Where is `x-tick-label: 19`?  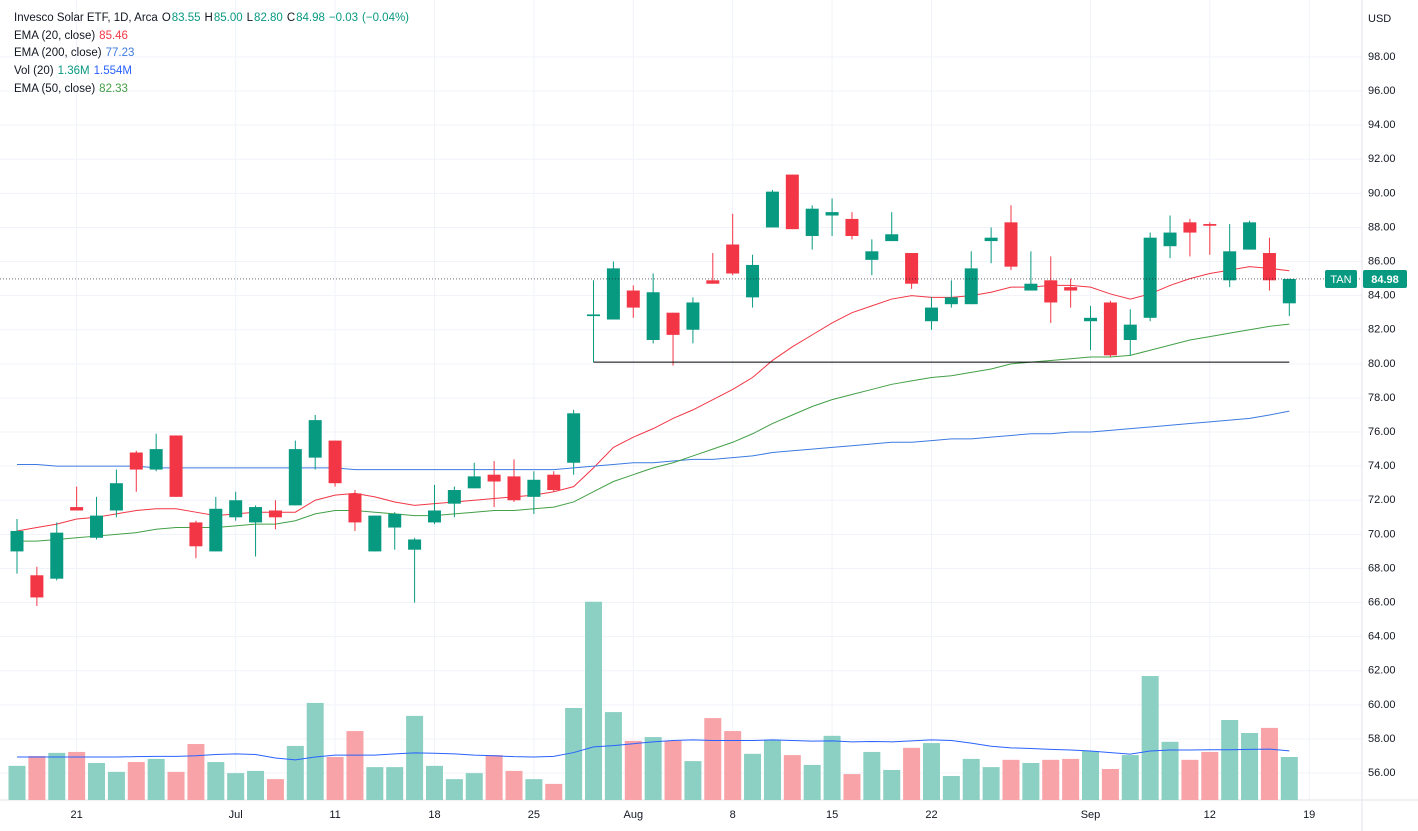 x-tick-label: 19 is located at coordinates (1309, 815).